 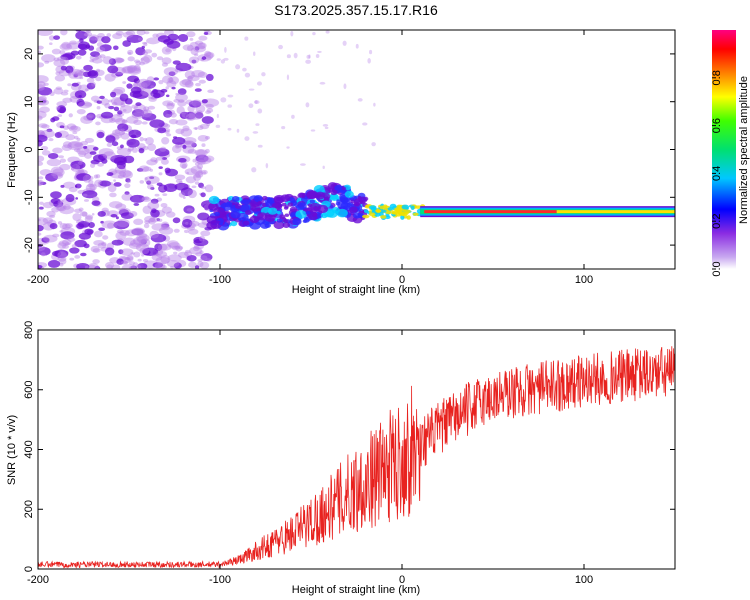 I want to click on spectrogram-x-tick-label: 0, so click(x=402, y=280).